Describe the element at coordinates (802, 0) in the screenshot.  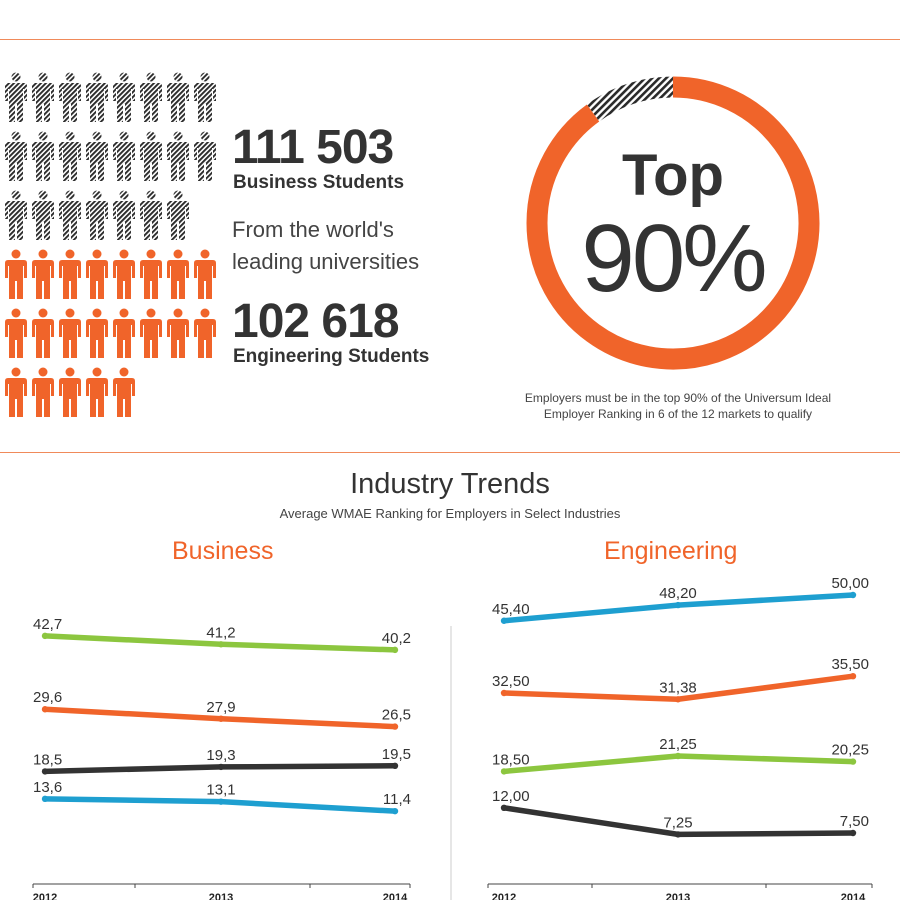
I see `country-label: Australia` at that location.